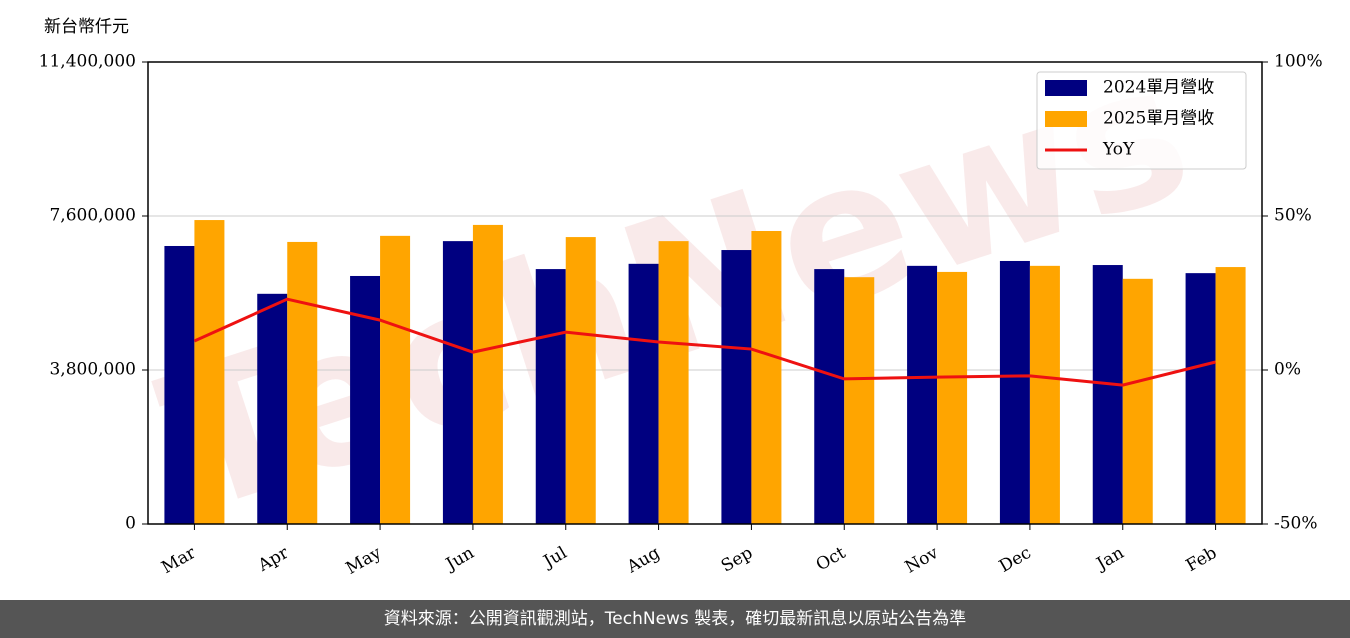 The width and height of the screenshot is (1350, 638). Describe the element at coordinates (1158, 119) in the screenshot. I see `legend-label: 2025單月營收` at that location.